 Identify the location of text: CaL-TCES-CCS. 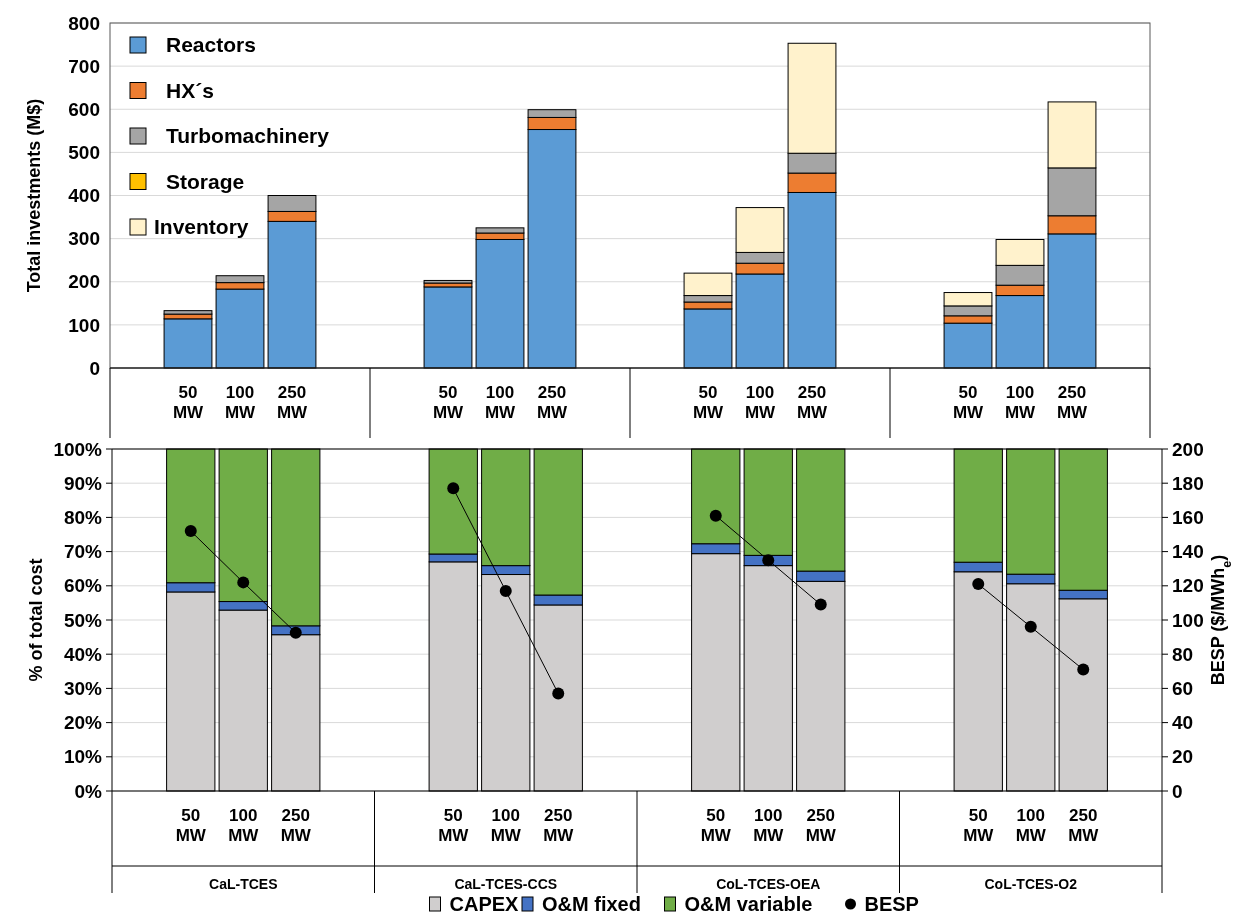
(506, 884).